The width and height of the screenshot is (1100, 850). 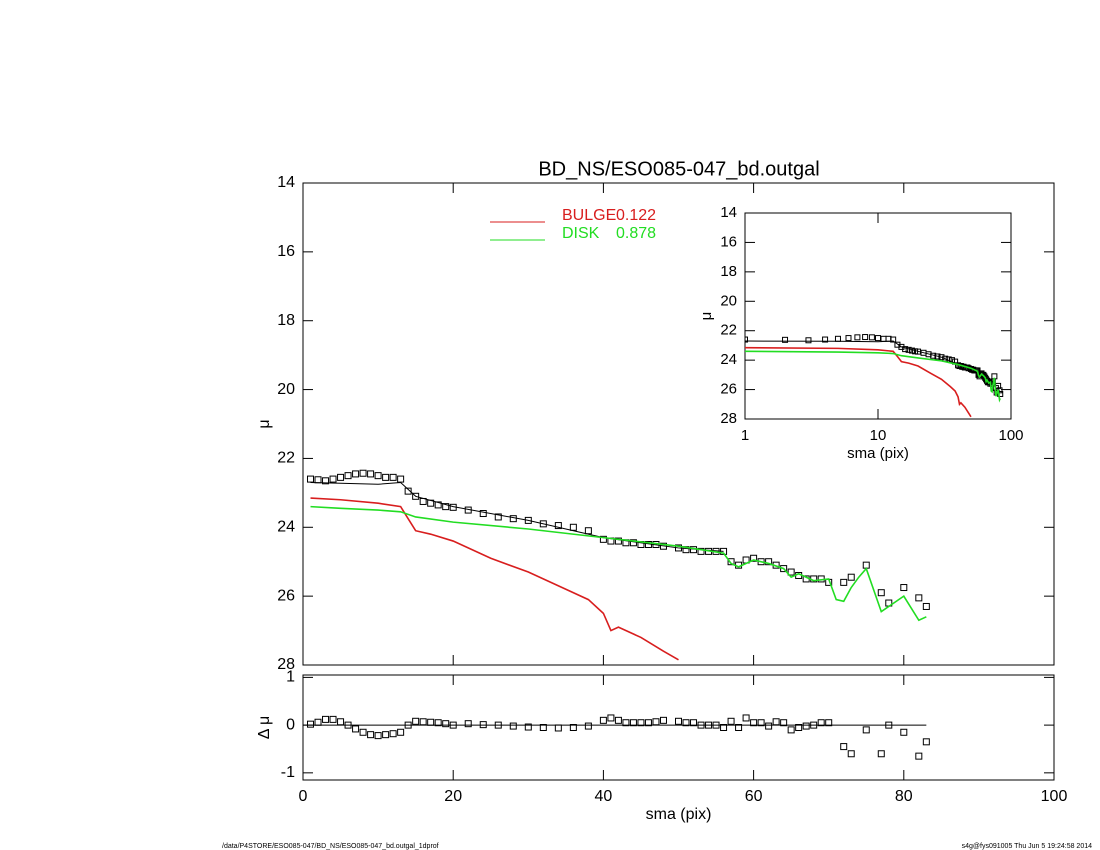 What do you see at coordinates (1010, 435) in the screenshot?
I see `x-tick-label: 100` at bounding box center [1010, 435].